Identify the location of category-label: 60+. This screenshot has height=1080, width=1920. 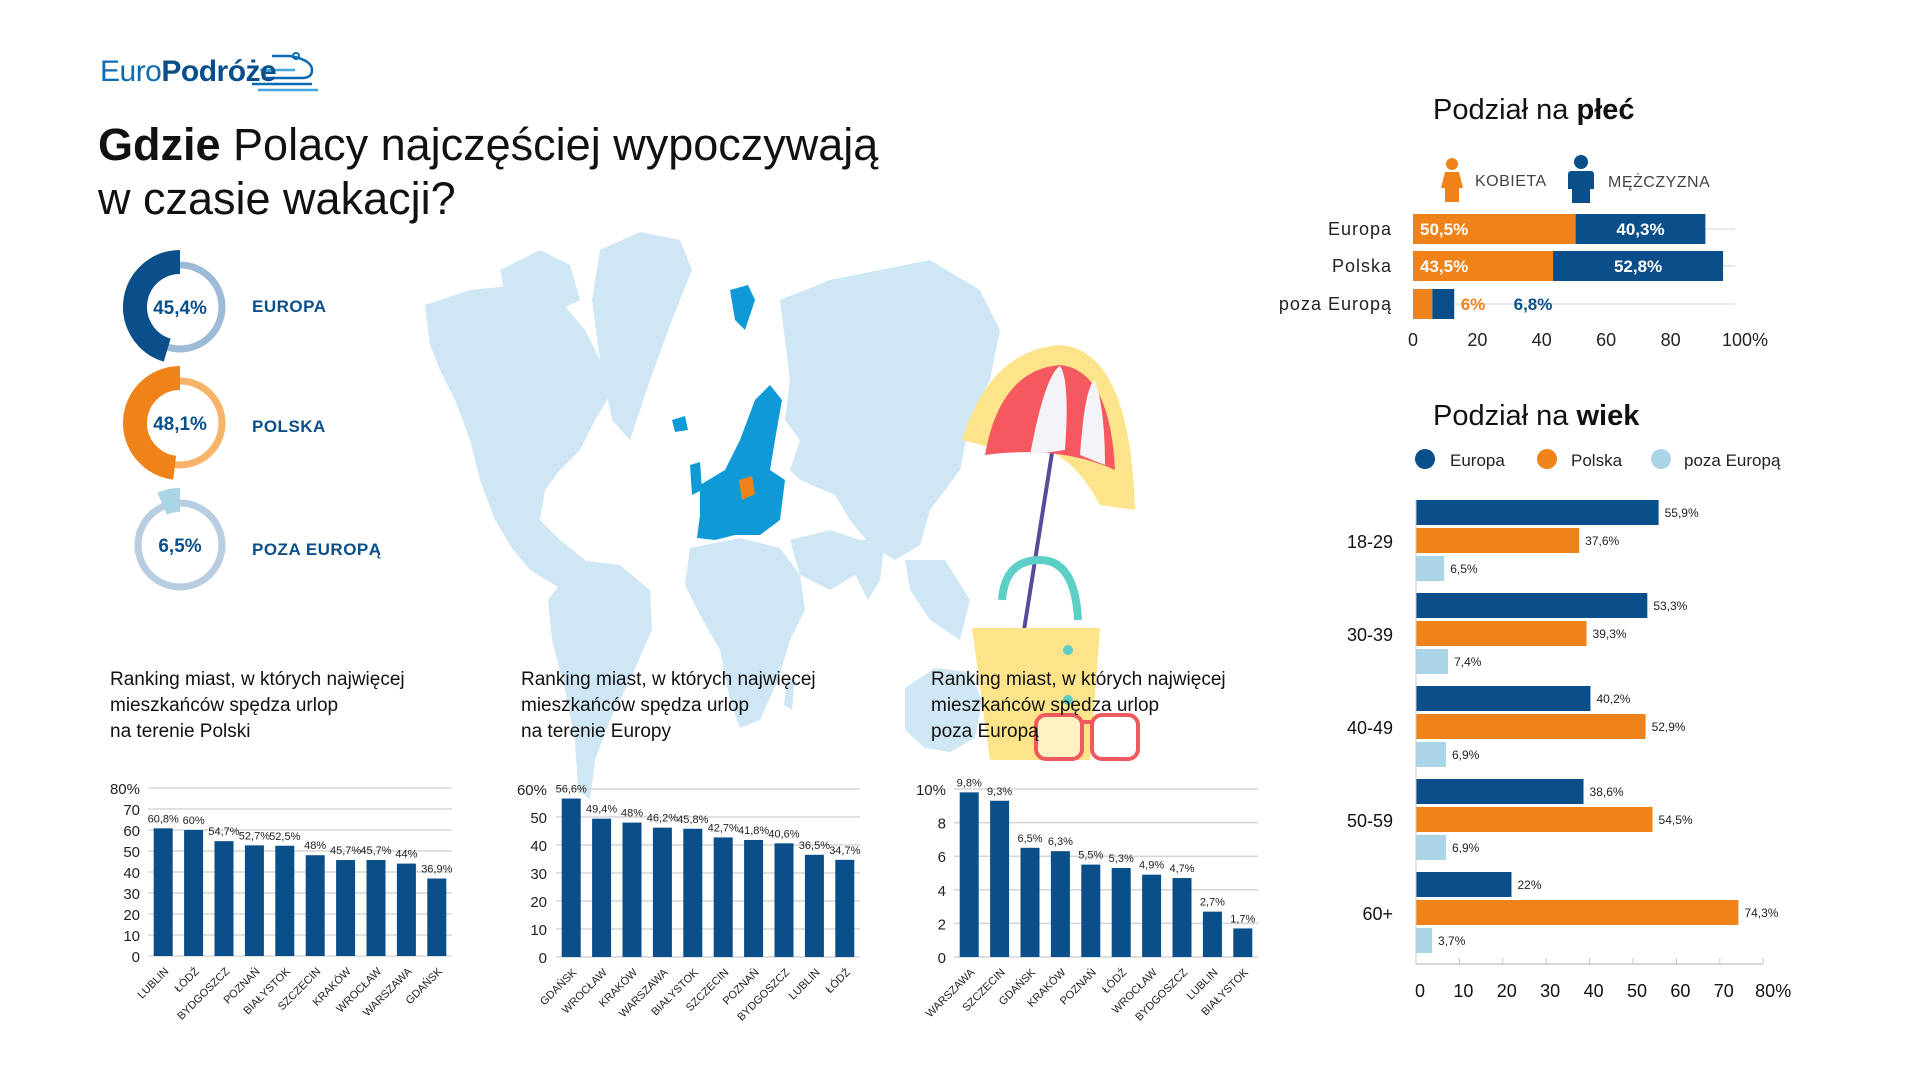
(1377, 914).